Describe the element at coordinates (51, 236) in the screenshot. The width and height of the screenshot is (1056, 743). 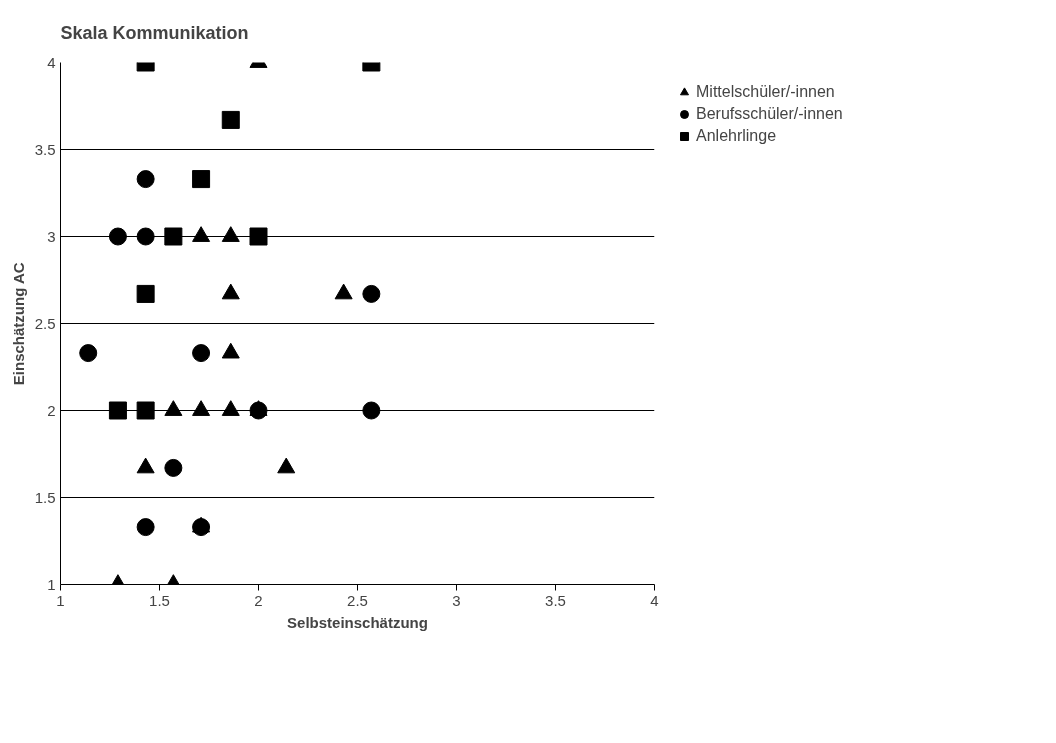
I see `y-tick-label: 3` at that location.